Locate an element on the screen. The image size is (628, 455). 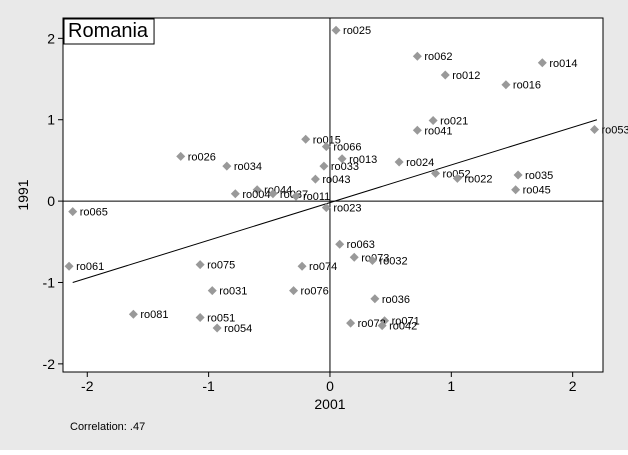
point-label-ro033: ro033 is located at coordinates (345, 167).